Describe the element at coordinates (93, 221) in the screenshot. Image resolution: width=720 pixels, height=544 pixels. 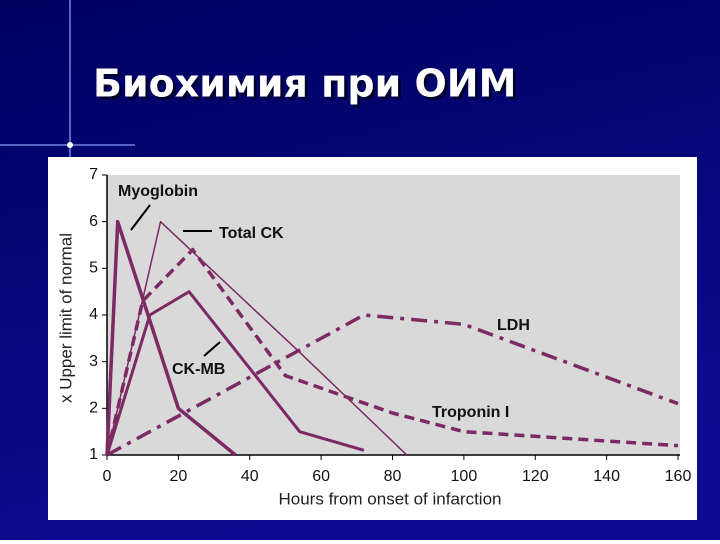
I see `y-tick-label: 6` at that location.